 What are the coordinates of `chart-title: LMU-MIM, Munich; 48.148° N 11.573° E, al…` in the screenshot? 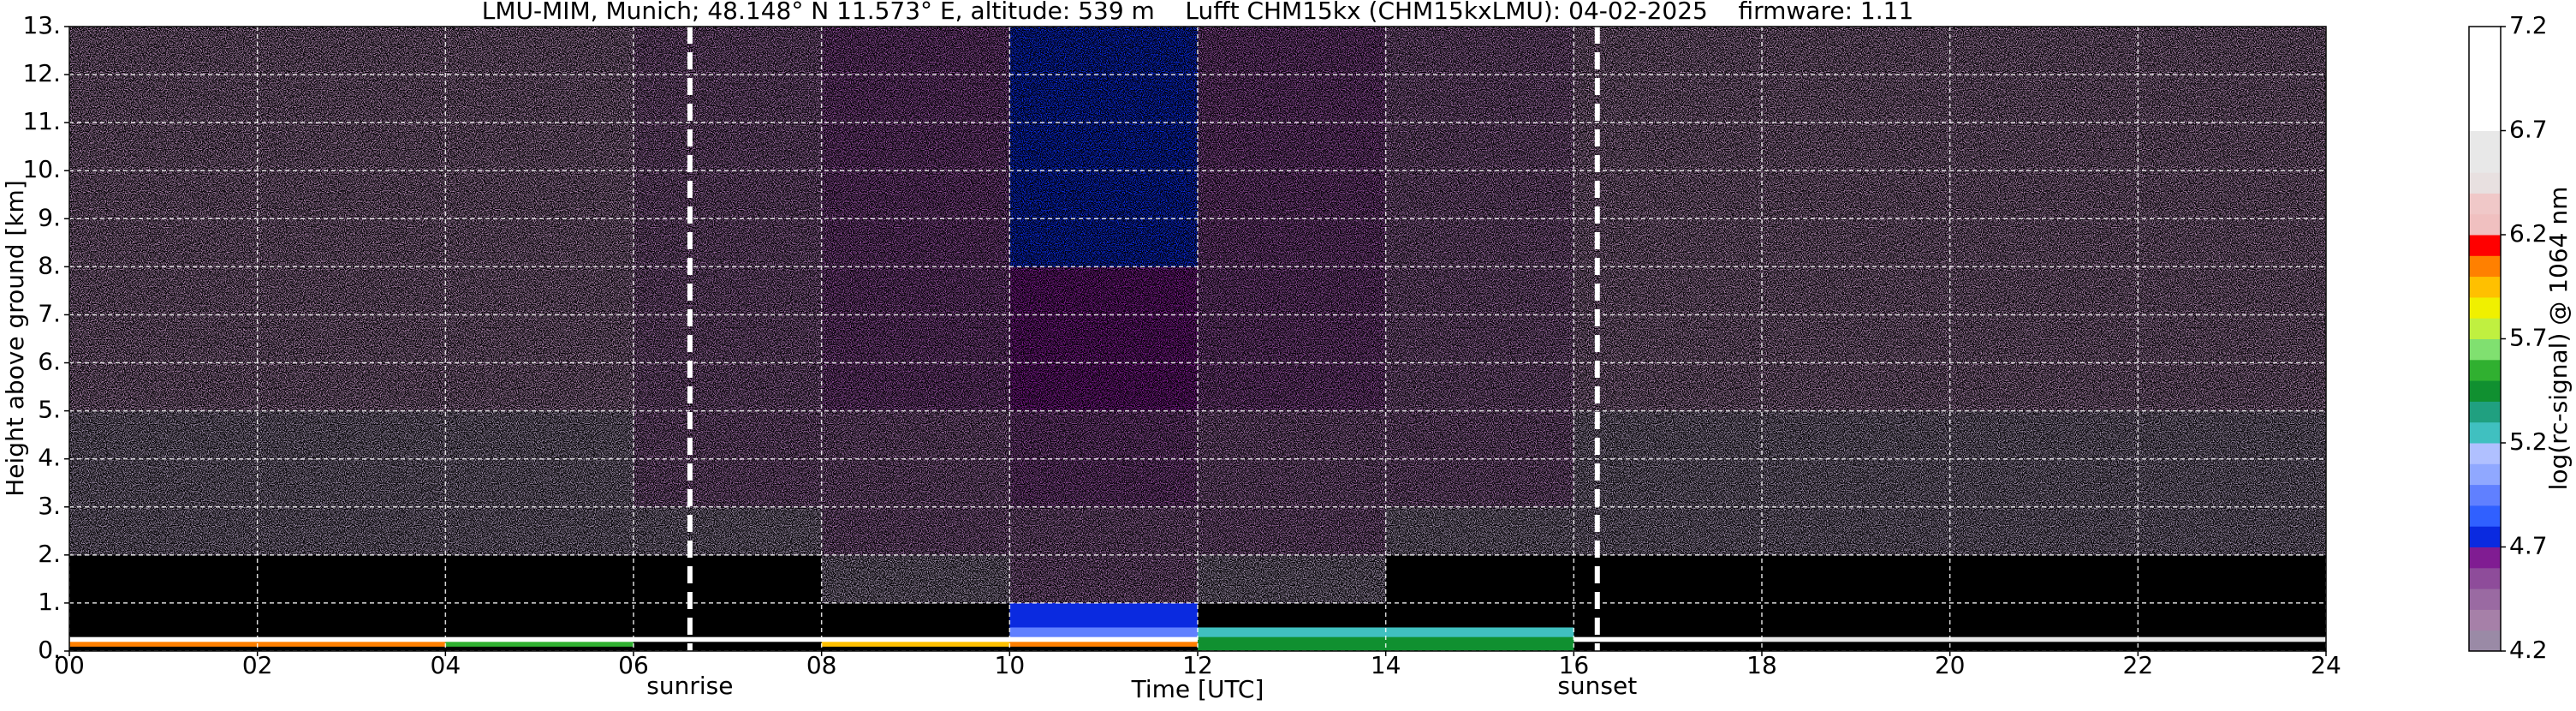 It's located at (1198, 13).